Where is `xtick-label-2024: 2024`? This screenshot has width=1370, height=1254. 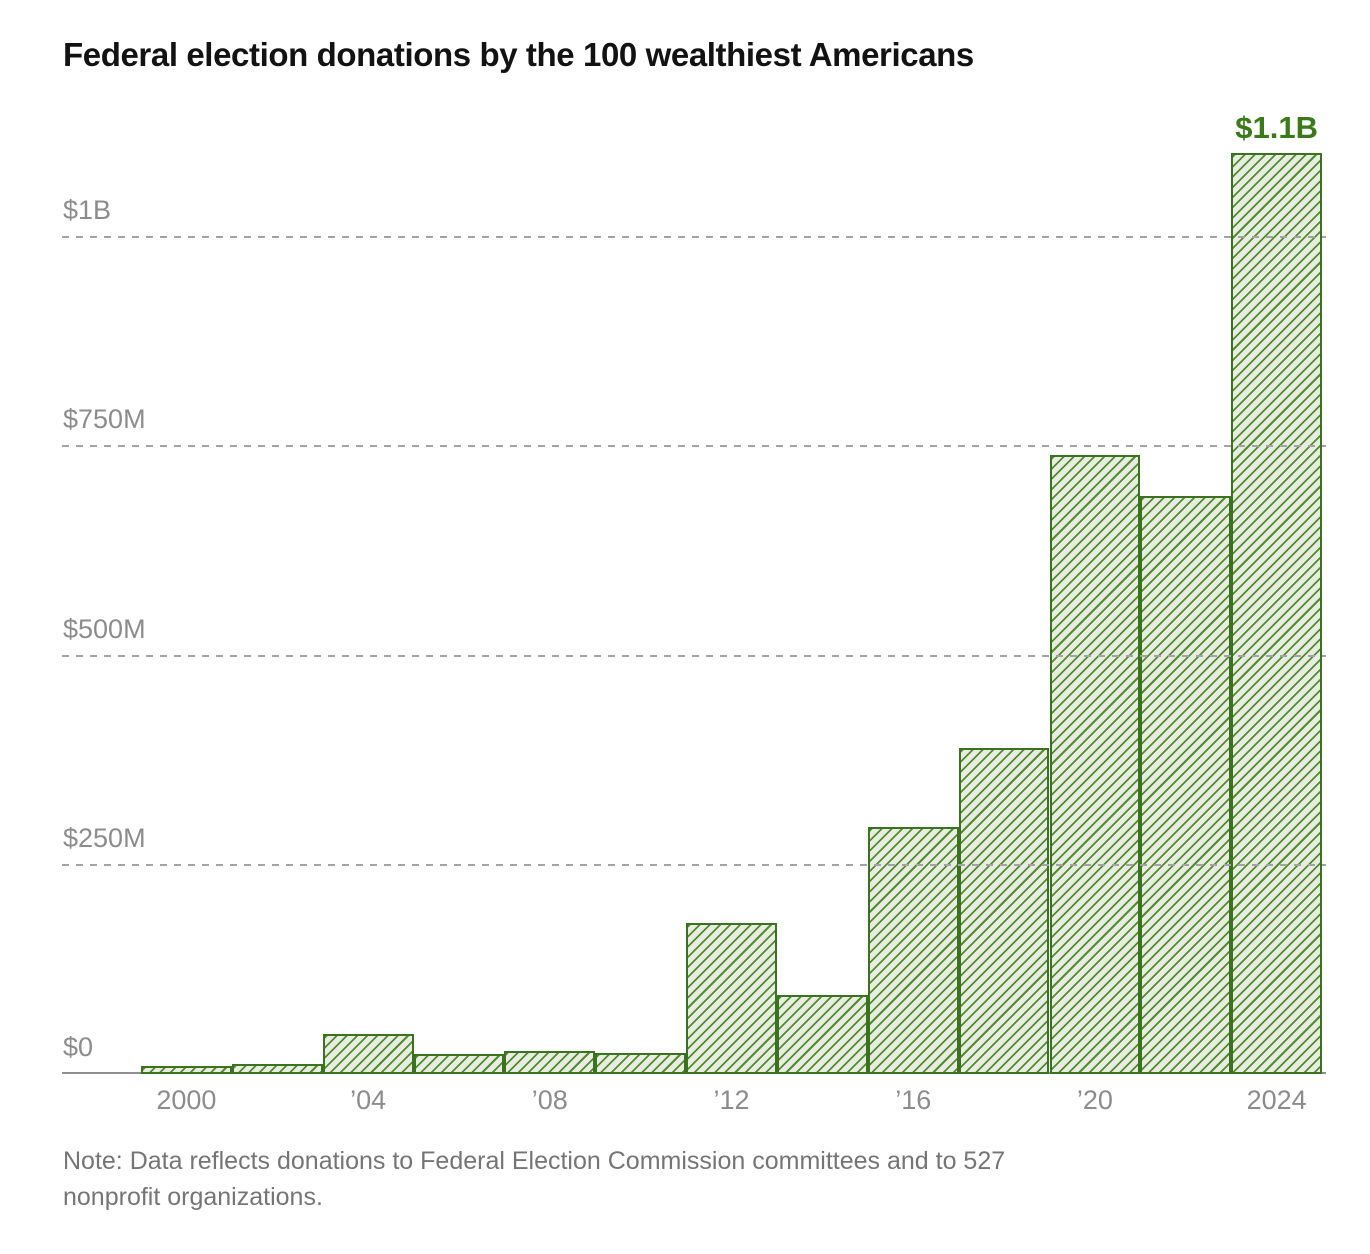
xtick-label-2024: 2024 is located at coordinates (1276, 1100).